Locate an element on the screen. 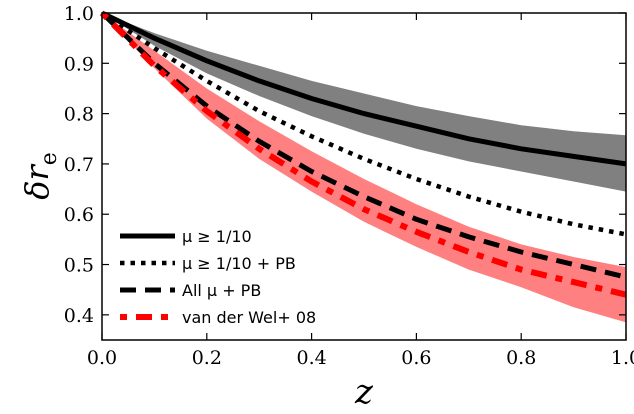 The height and width of the screenshot is (414, 634). x-tick-label: 0.2 is located at coordinates (207, 358).